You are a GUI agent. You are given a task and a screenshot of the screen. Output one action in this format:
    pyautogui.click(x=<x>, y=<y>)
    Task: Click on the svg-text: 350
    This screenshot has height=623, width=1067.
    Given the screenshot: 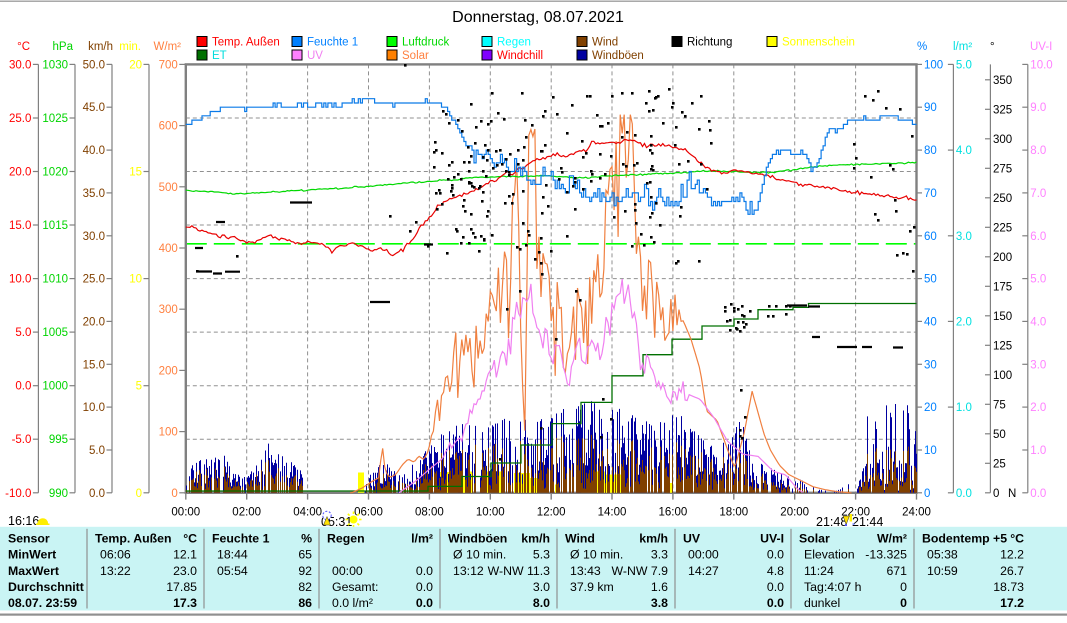 What is the action you would take?
    pyautogui.click(x=1002, y=81)
    